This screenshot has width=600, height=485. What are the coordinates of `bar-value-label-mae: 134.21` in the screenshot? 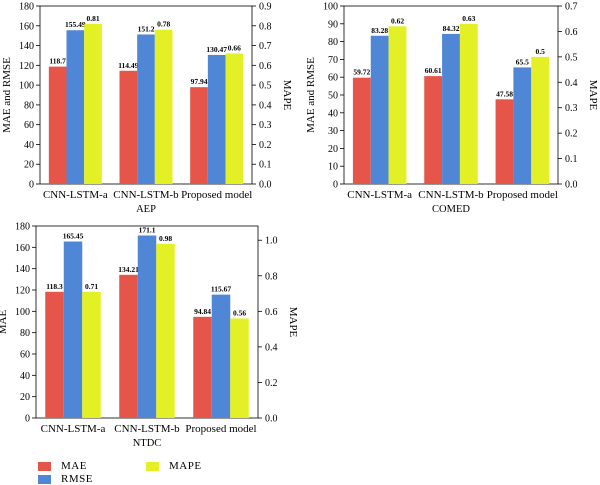 It's located at (128, 269).